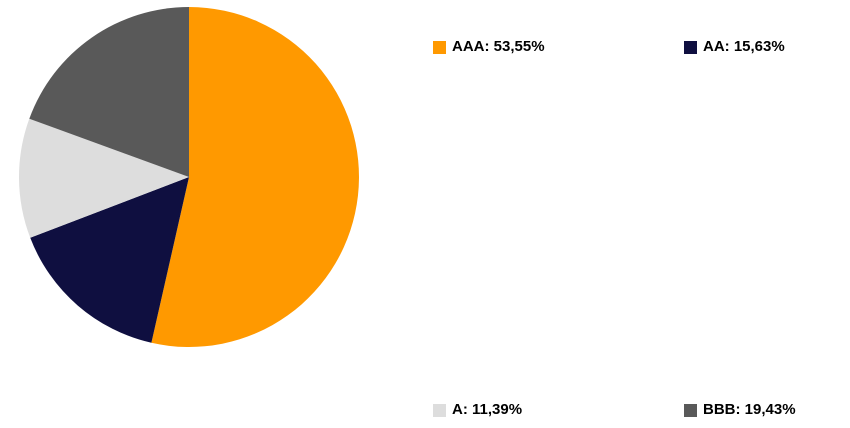 This screenshot has width=850, height=428. Describe the element at coordinates (749, 409) in the screenshot. I see `legend-label-bbb: BBB: 19,43%` at that location.